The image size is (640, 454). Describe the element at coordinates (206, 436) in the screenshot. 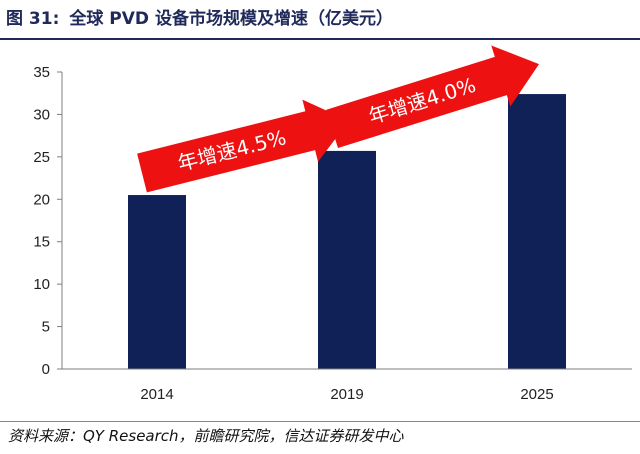

I see `source-note: 资料来源：QY Research，前瞻研究院，信达证券研发中心` at that location.